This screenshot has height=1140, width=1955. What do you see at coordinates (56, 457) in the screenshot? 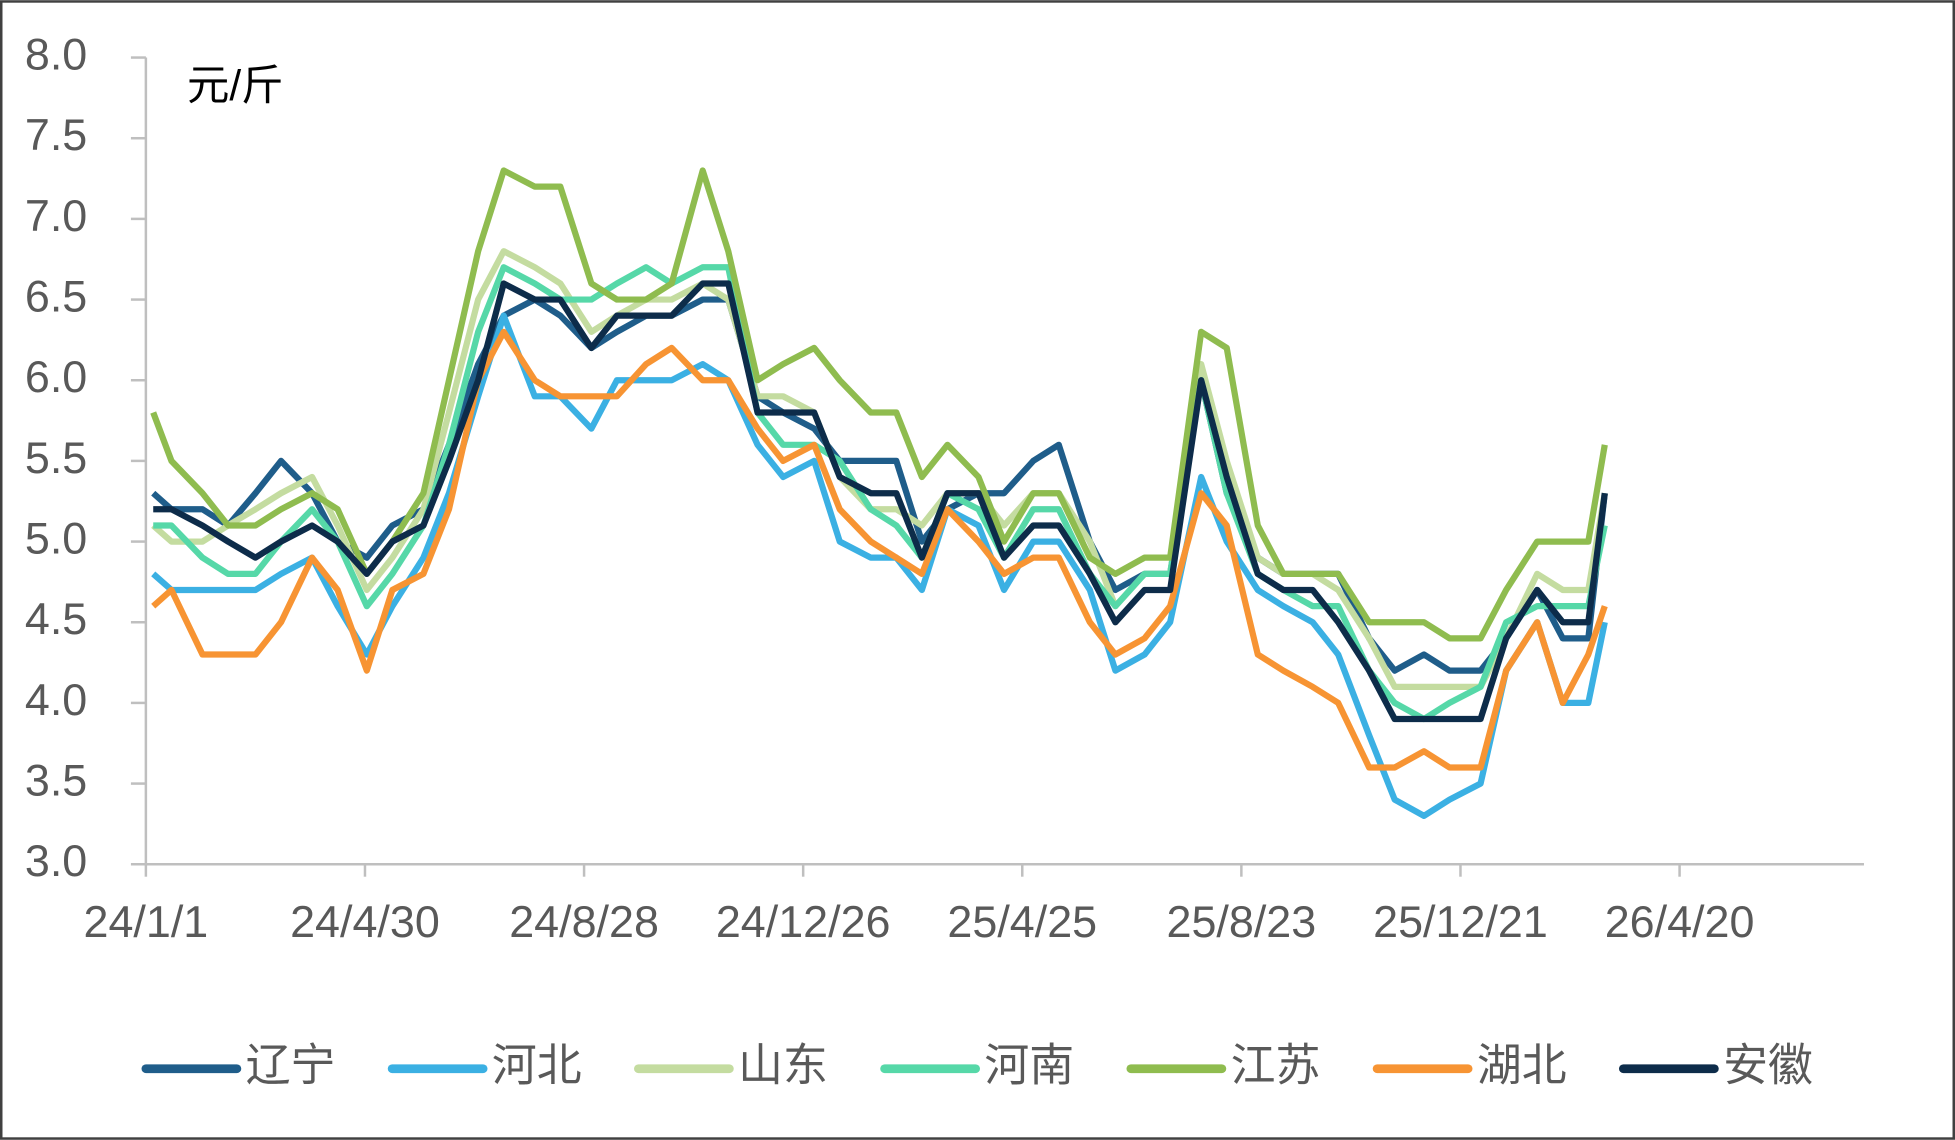
I see `y-tick-label: 5.5` at bounding box center [56, 457].